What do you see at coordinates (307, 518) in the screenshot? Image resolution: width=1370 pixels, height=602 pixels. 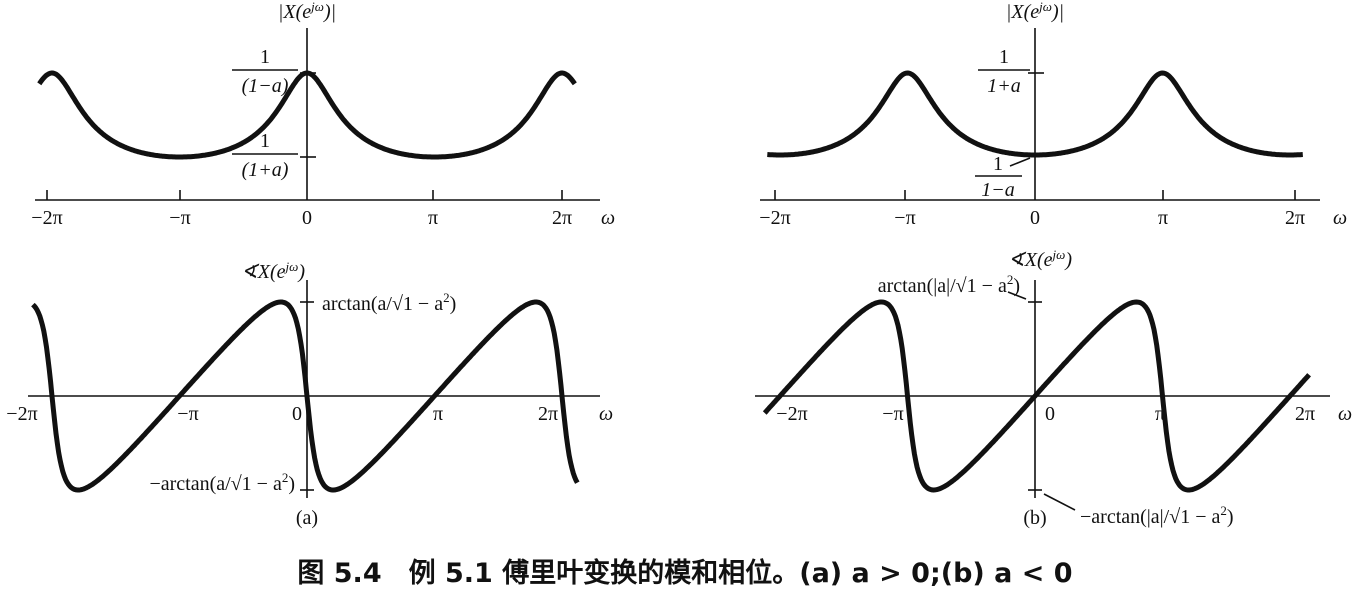 I see `panel-label: (a)` at bounding box center [307, 518].